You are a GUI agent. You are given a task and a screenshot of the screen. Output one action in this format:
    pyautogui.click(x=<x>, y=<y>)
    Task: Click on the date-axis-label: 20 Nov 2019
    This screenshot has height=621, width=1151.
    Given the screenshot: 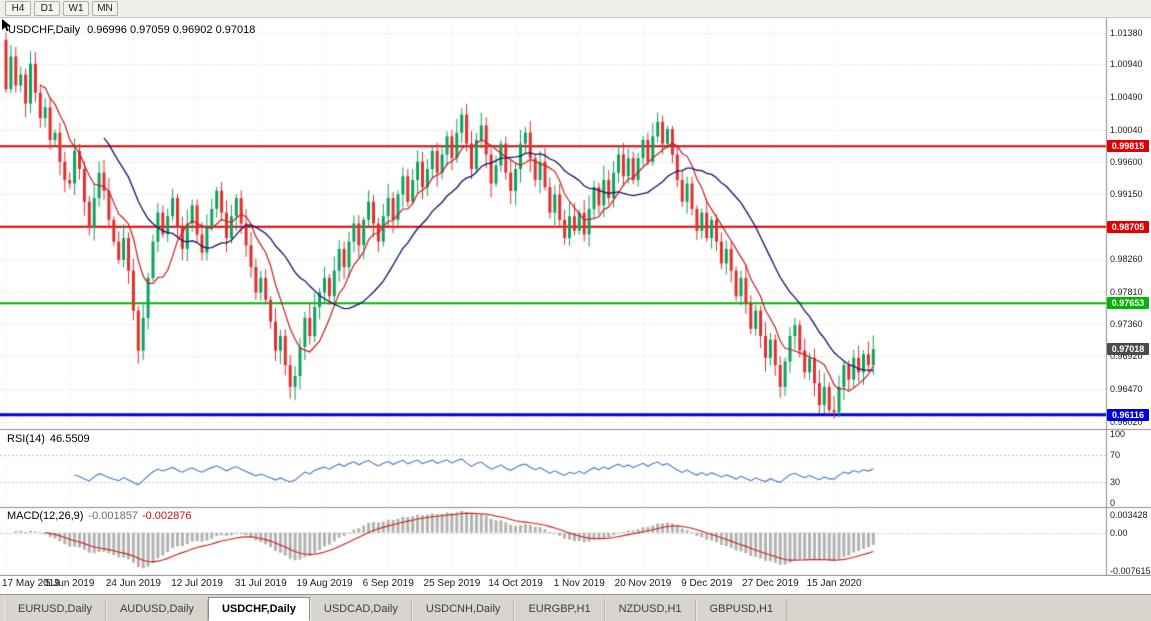 What is the action you would take?
    pyautogui.click(x=643, y=583)
    